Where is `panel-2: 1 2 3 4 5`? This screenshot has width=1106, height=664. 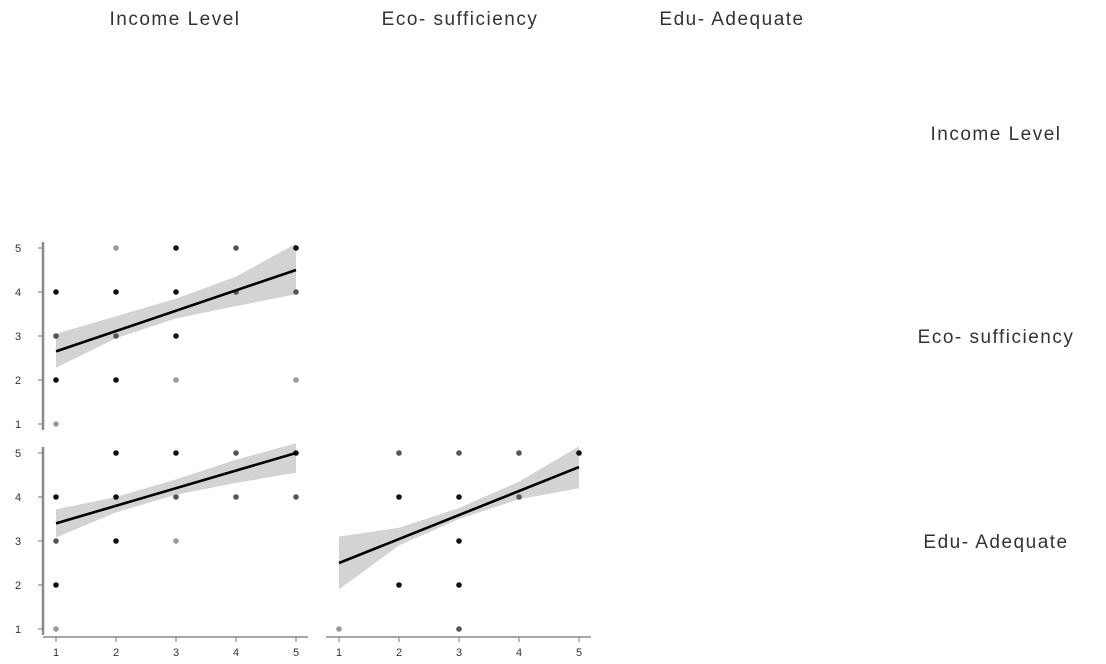 panel-2: 1 2 3 4 5 is located at coordinates (458, 552).